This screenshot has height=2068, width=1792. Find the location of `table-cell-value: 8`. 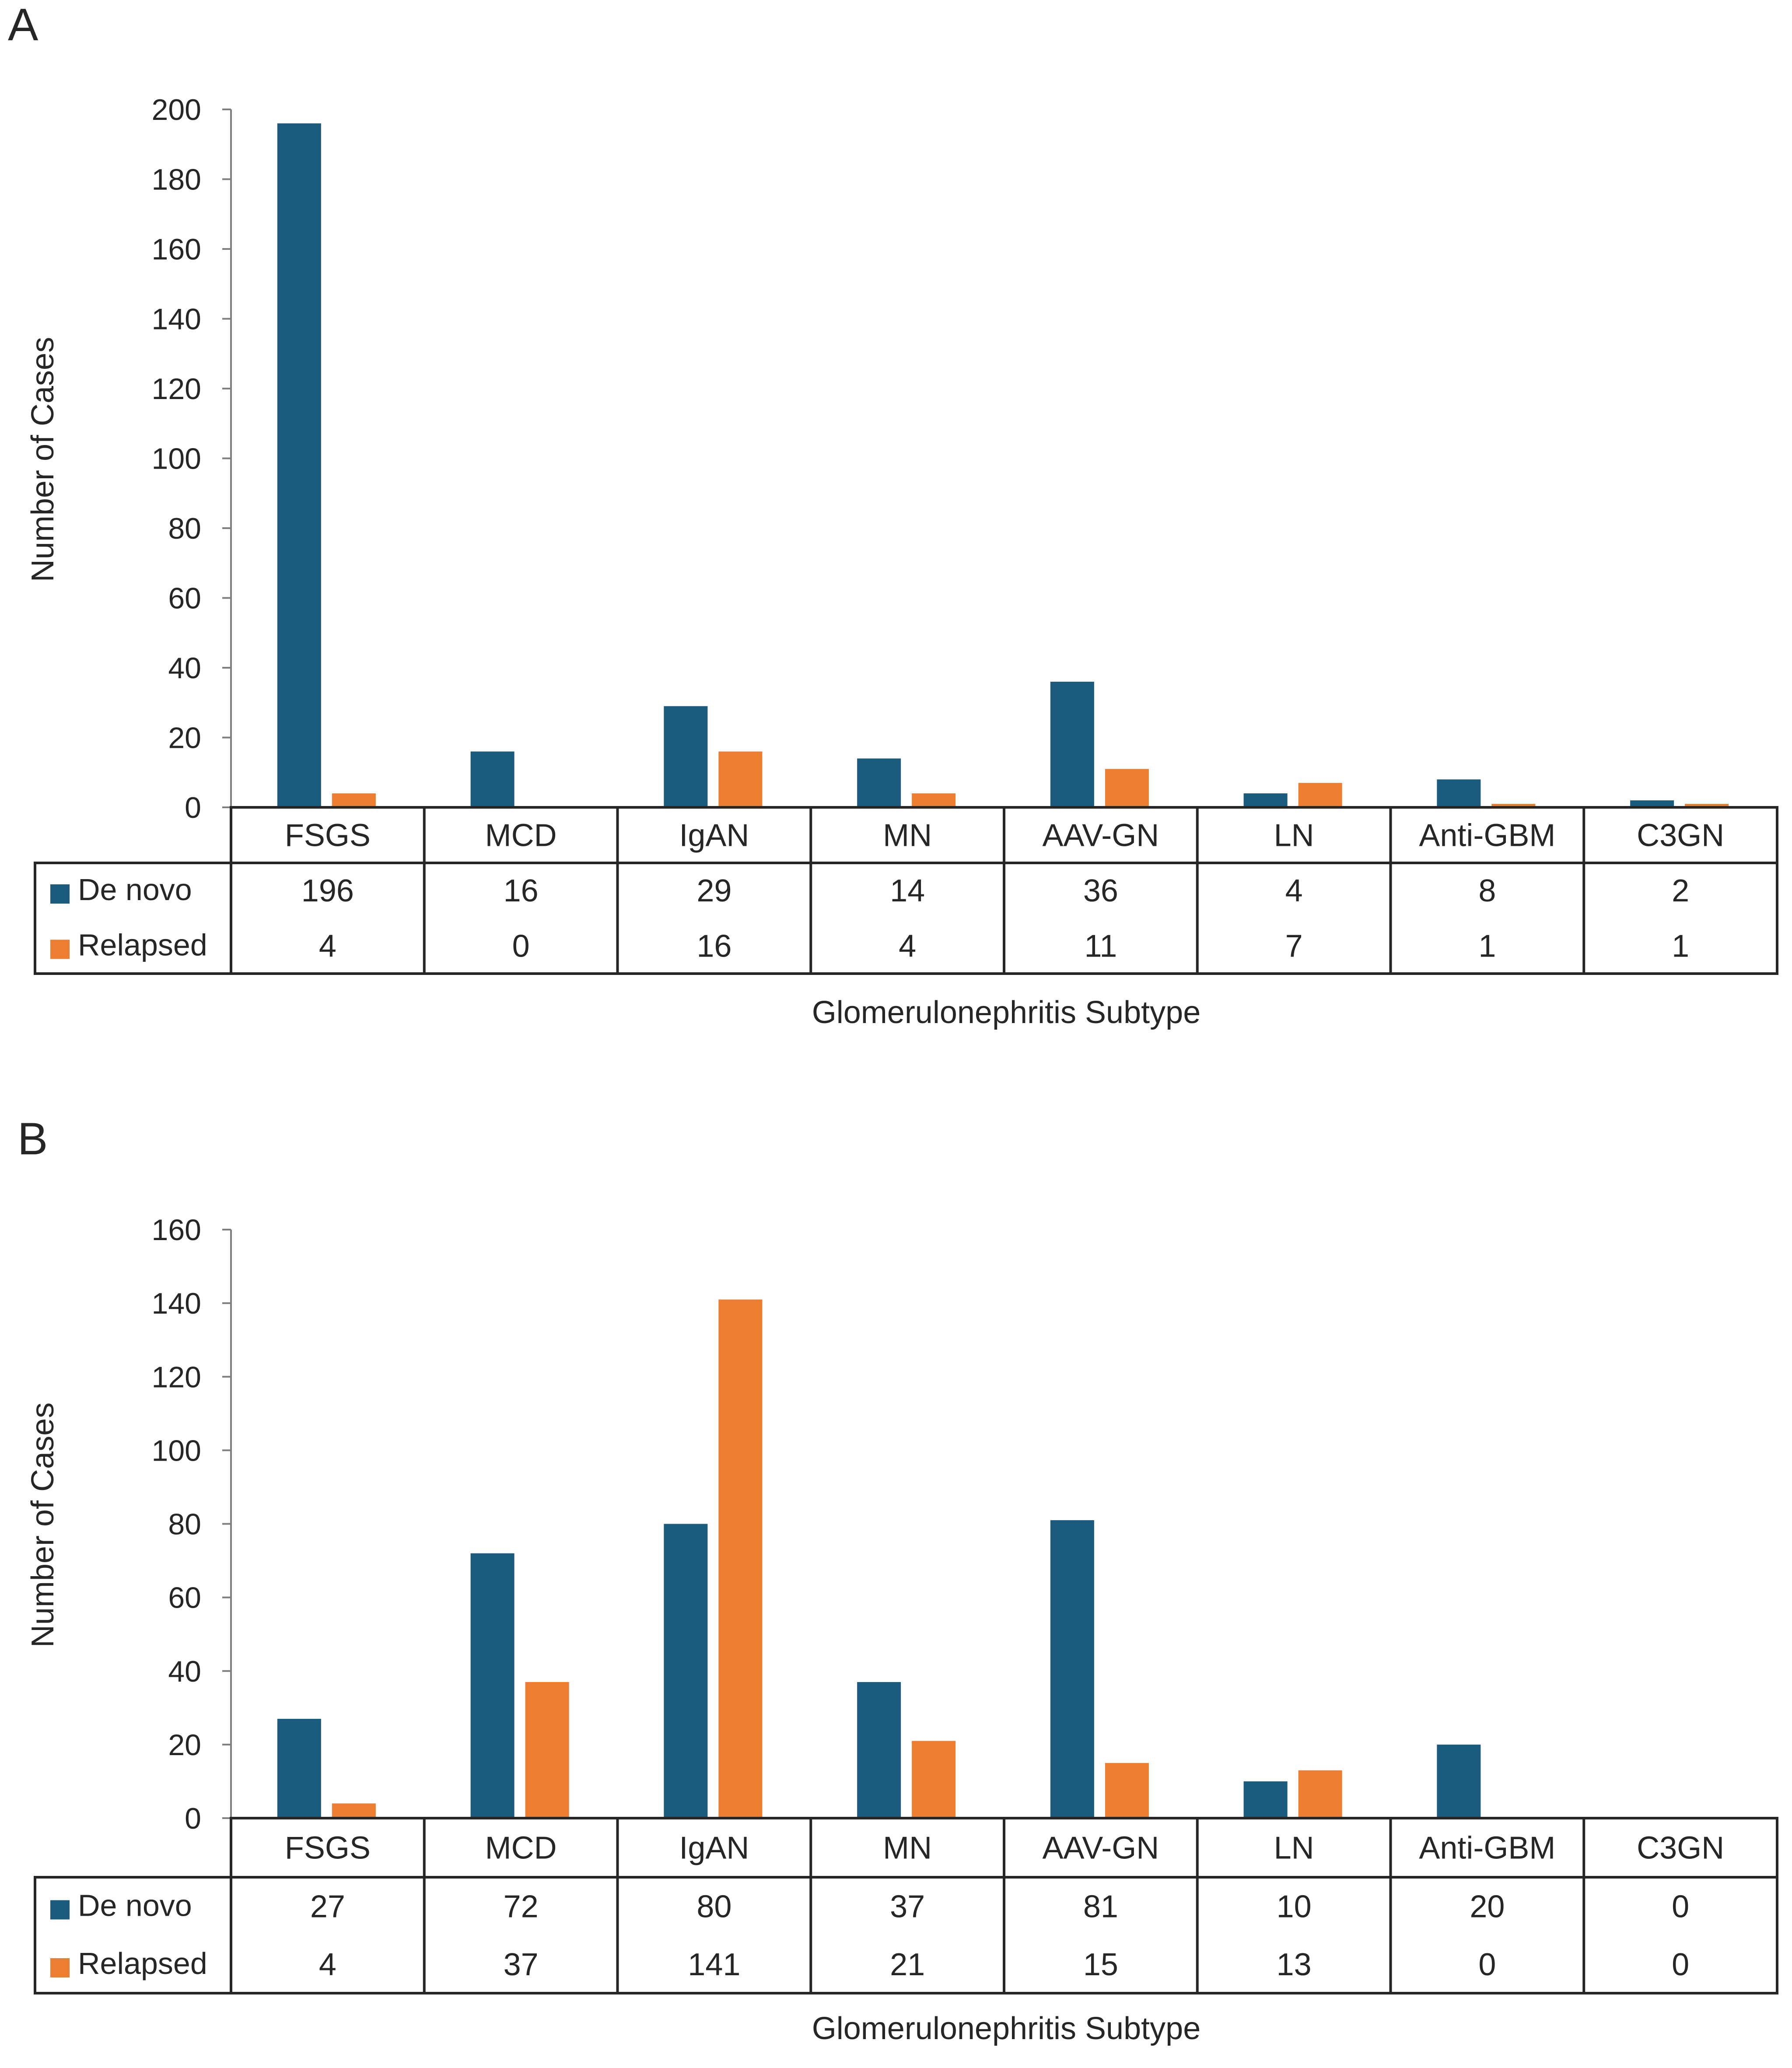

table-cell-value: 8 is located at coordinates (1487, 890).